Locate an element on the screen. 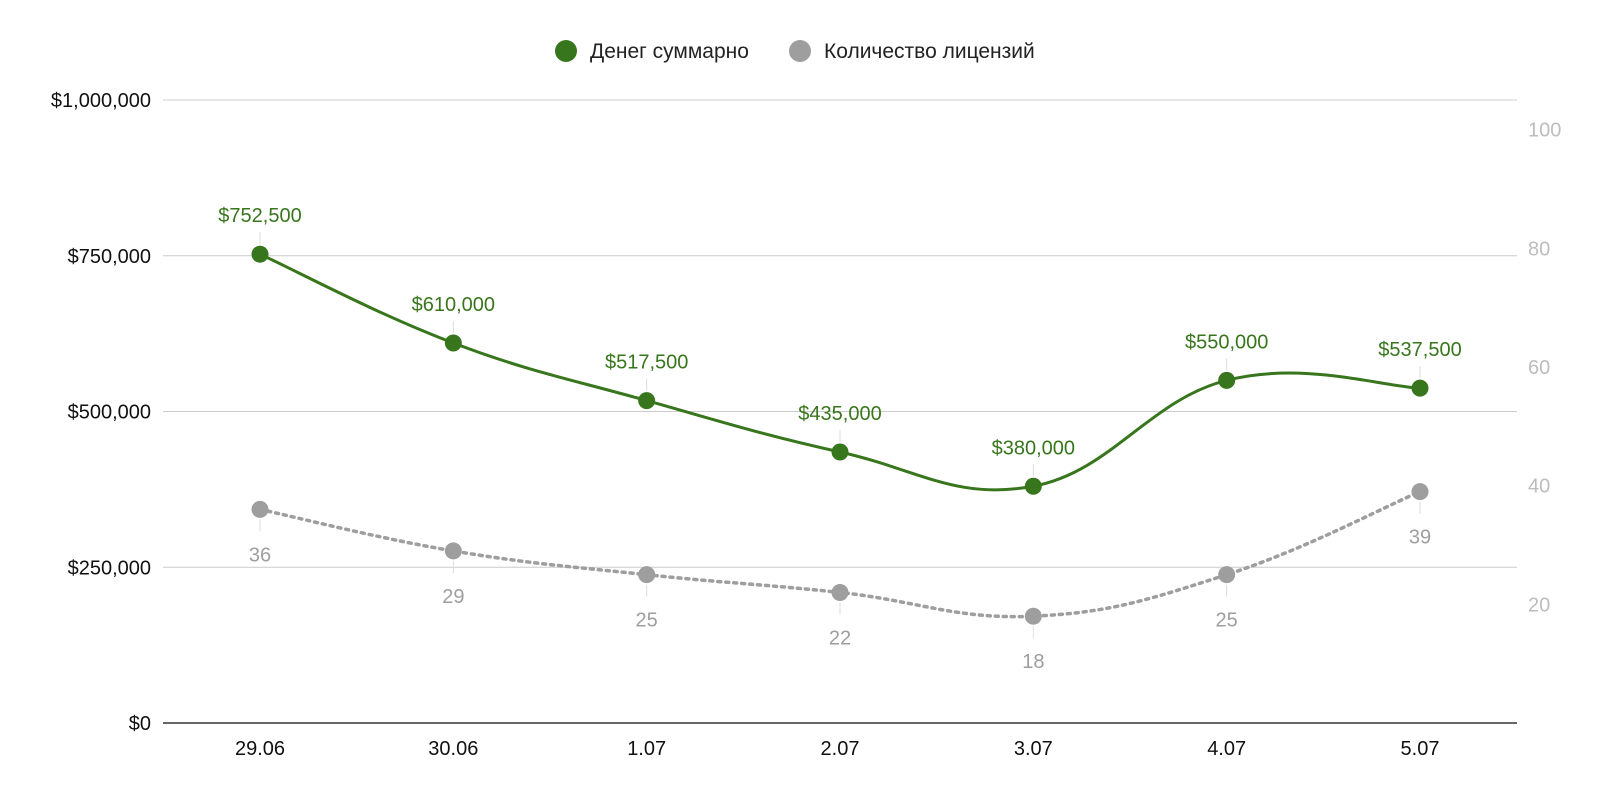  data-label: 18 is located at coordinates (1033, 662).